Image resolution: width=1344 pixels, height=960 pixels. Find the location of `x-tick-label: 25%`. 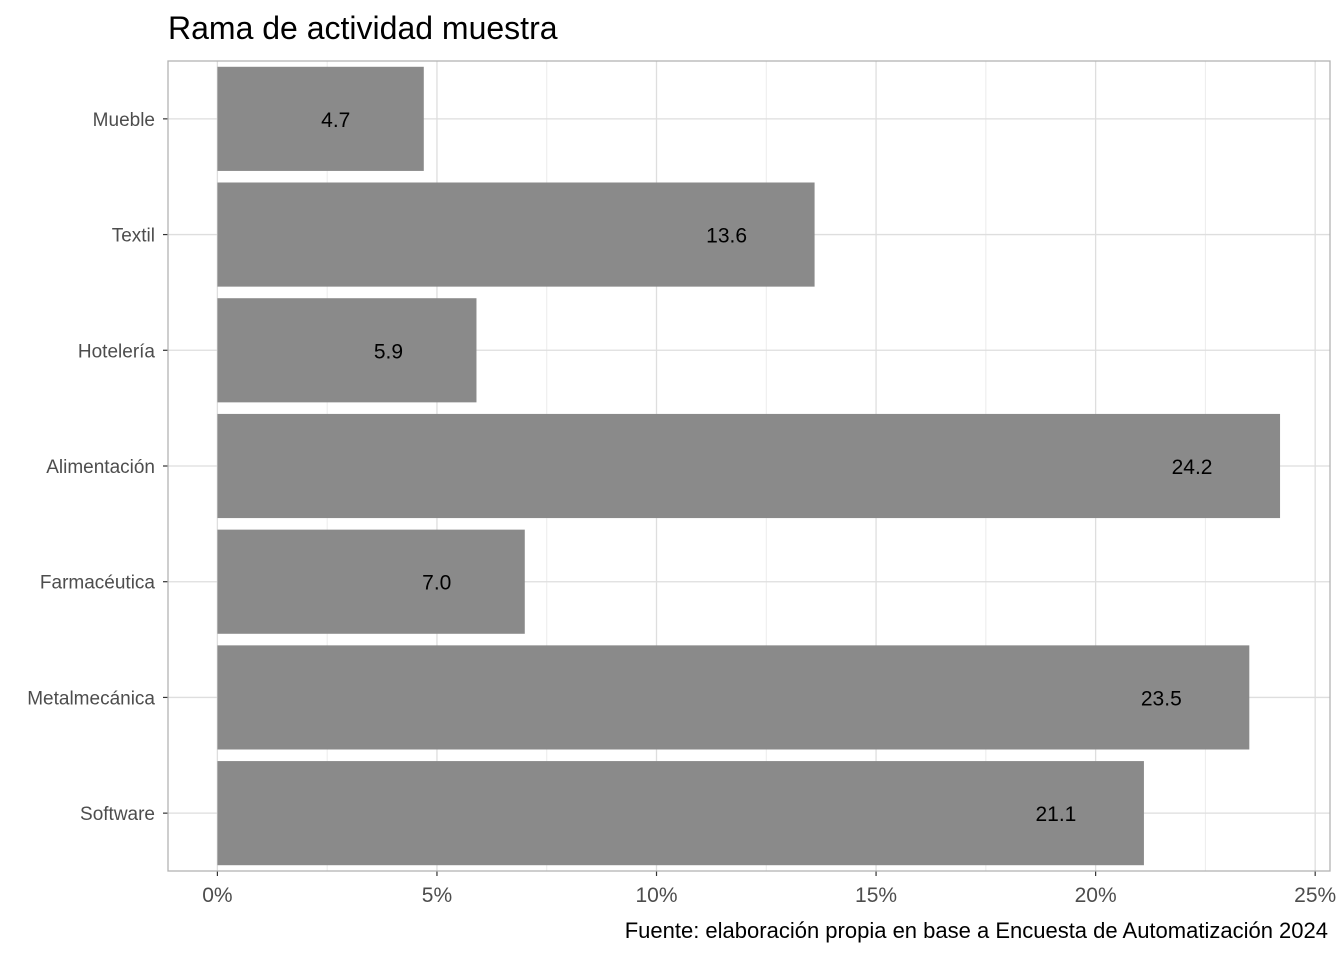

x-tick-label: 25% is located at coordinates (1315, 895).